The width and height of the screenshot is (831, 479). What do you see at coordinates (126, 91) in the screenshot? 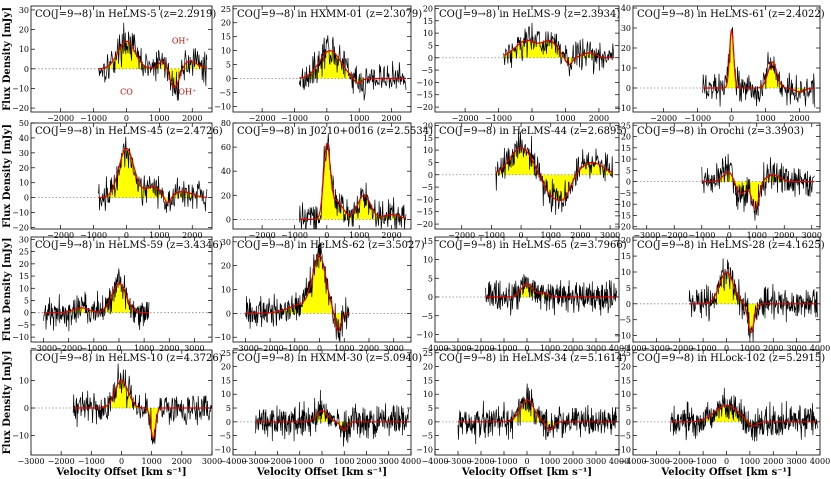
I see `annotation-label: CO` at bounding box center [126, 91].